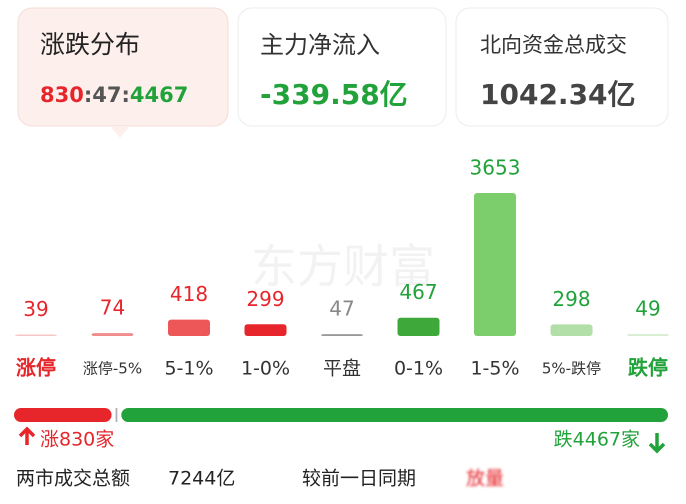  What do you see at coordinates (597, 440) in the screenshot?
I see `down-text: 跌4467家` at bounding box center [597, 440].